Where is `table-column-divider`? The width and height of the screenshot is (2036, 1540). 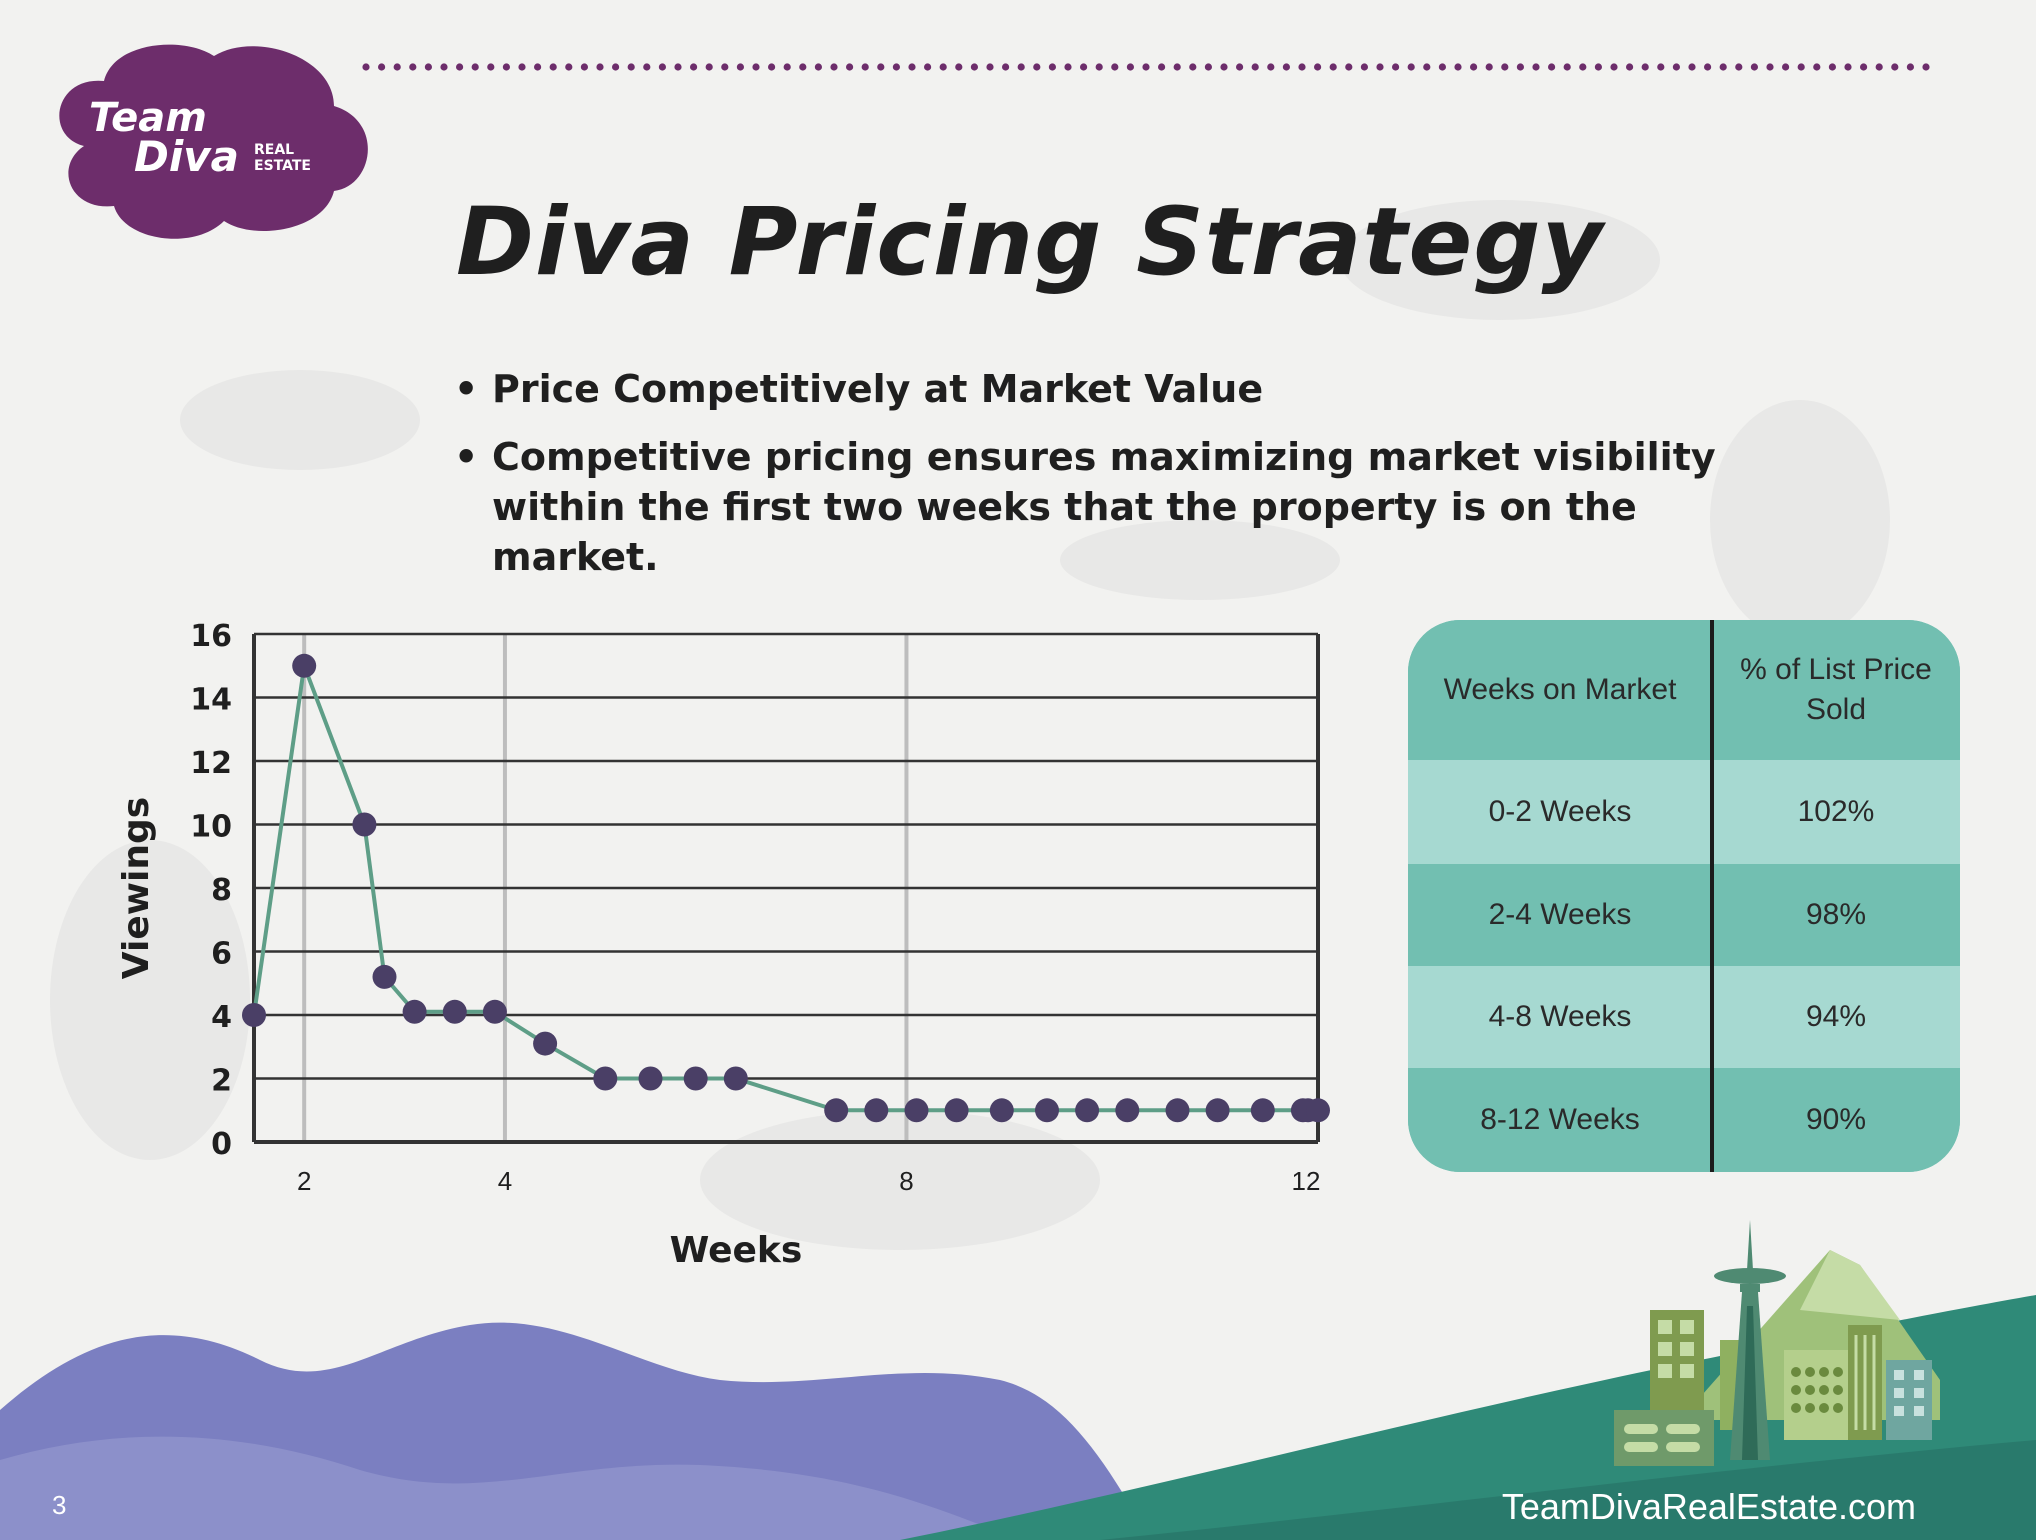 table-column-divider is located at coordinates (1712, 896).